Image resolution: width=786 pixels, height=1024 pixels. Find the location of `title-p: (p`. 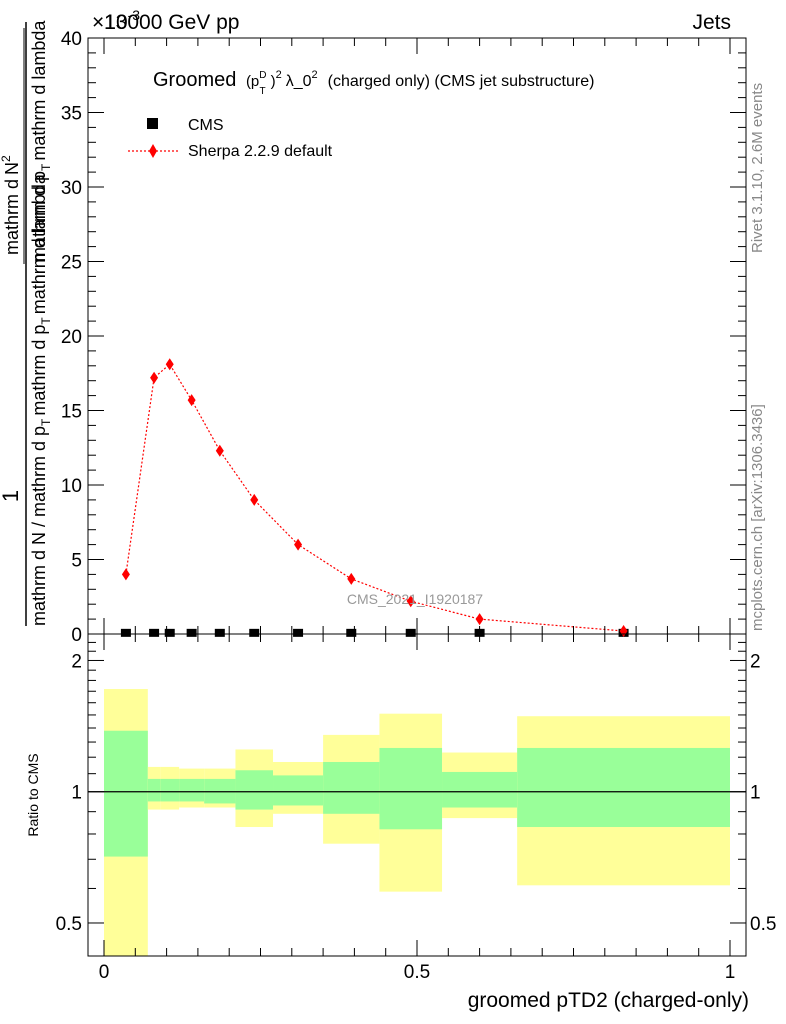

title-p: (p is located at coordinates (252, 81).